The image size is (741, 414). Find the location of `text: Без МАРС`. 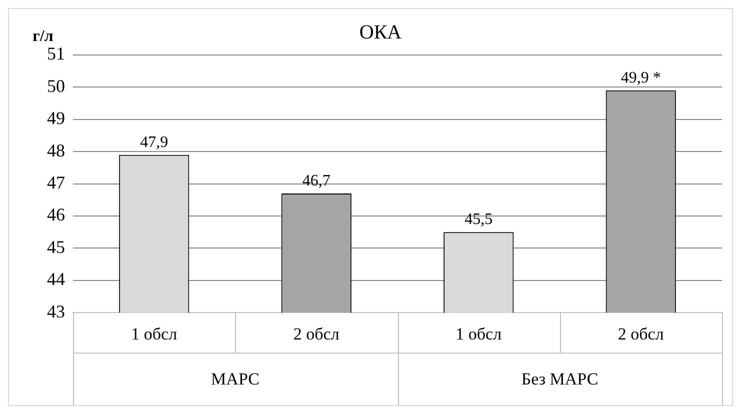

text: Без МАРС is located at coordinates (559, 379).